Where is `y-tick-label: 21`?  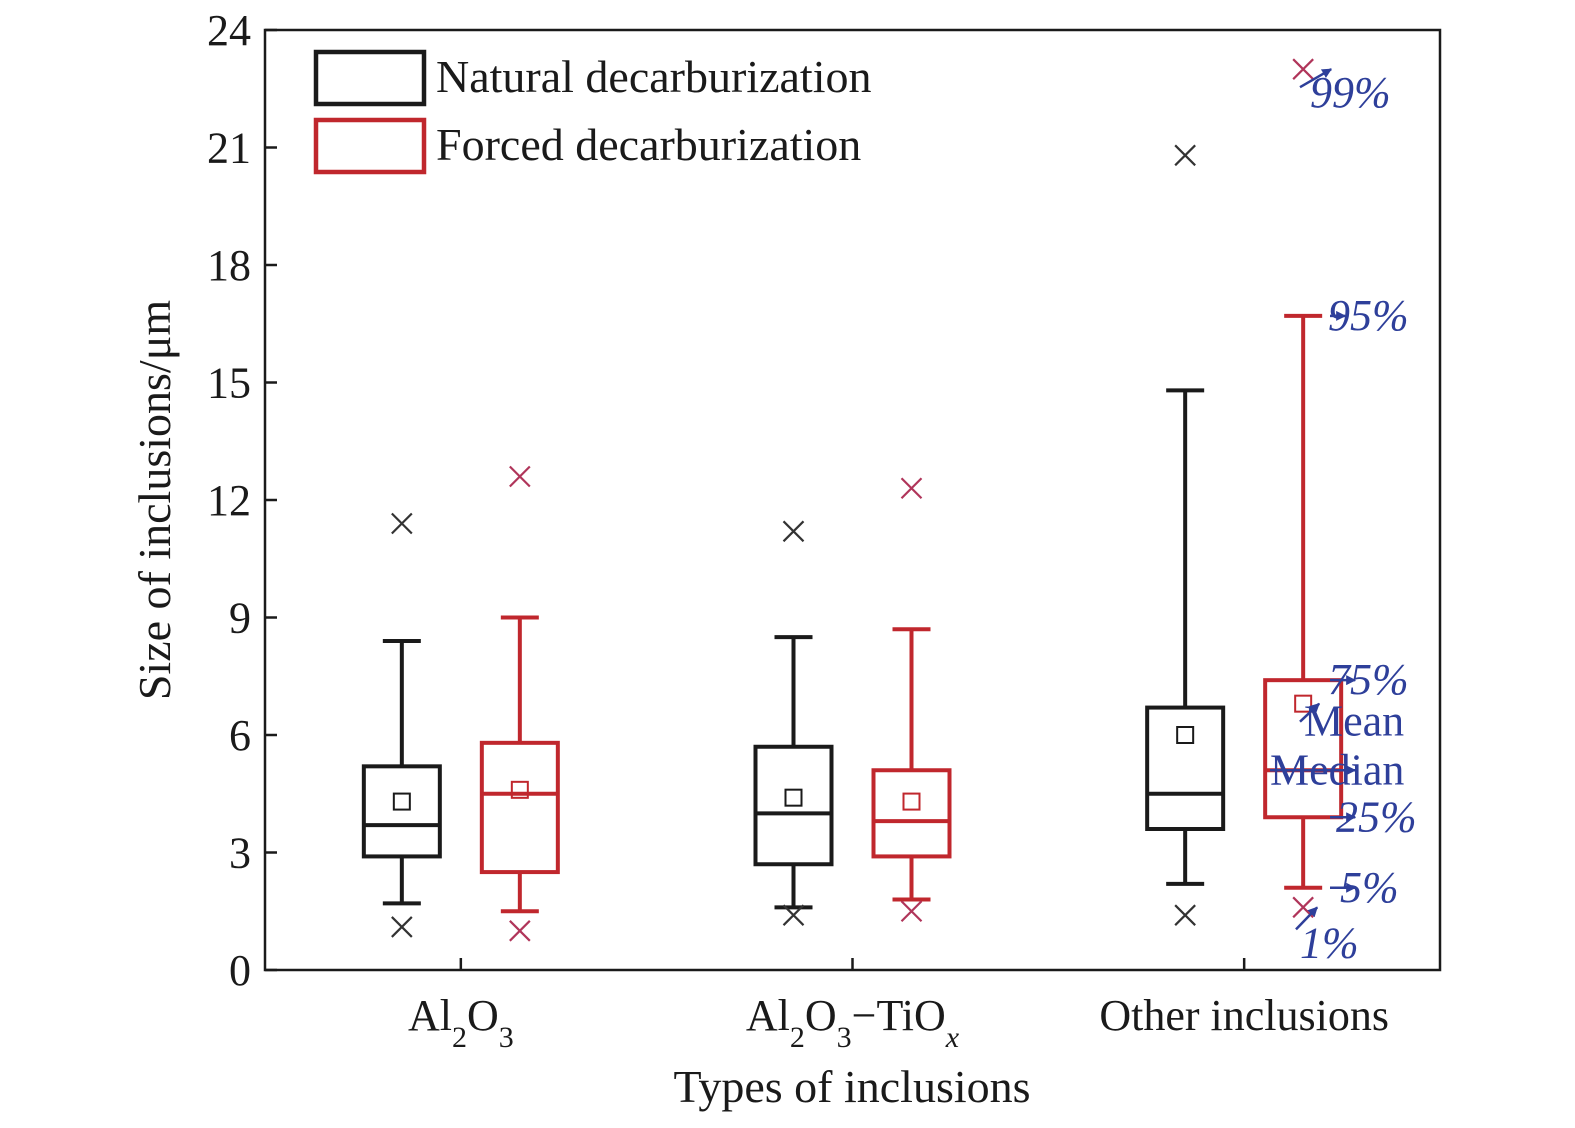 y-tick-label: 21 is located at coordinates (229, 148).